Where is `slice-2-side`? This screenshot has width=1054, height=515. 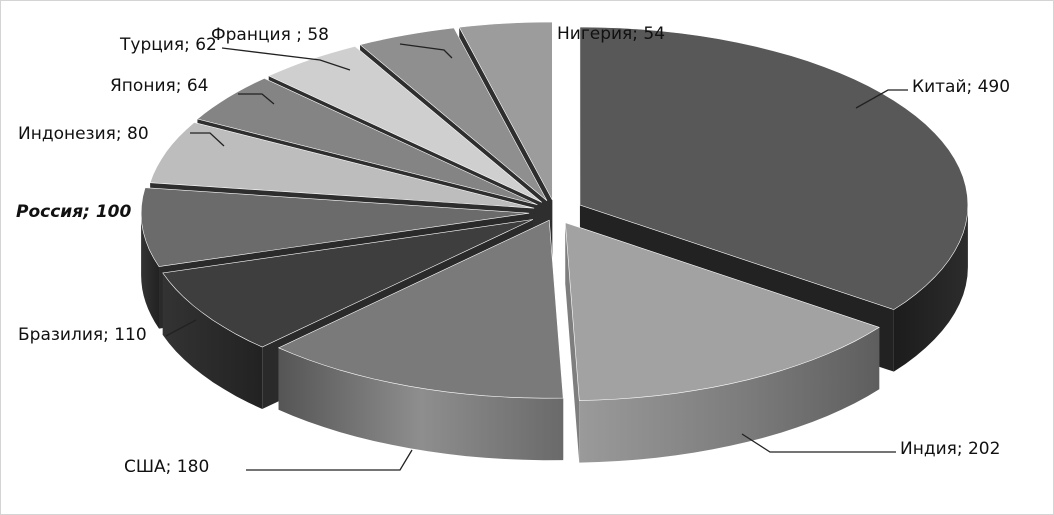
slice-2-side is located at coordinates (729, 395).